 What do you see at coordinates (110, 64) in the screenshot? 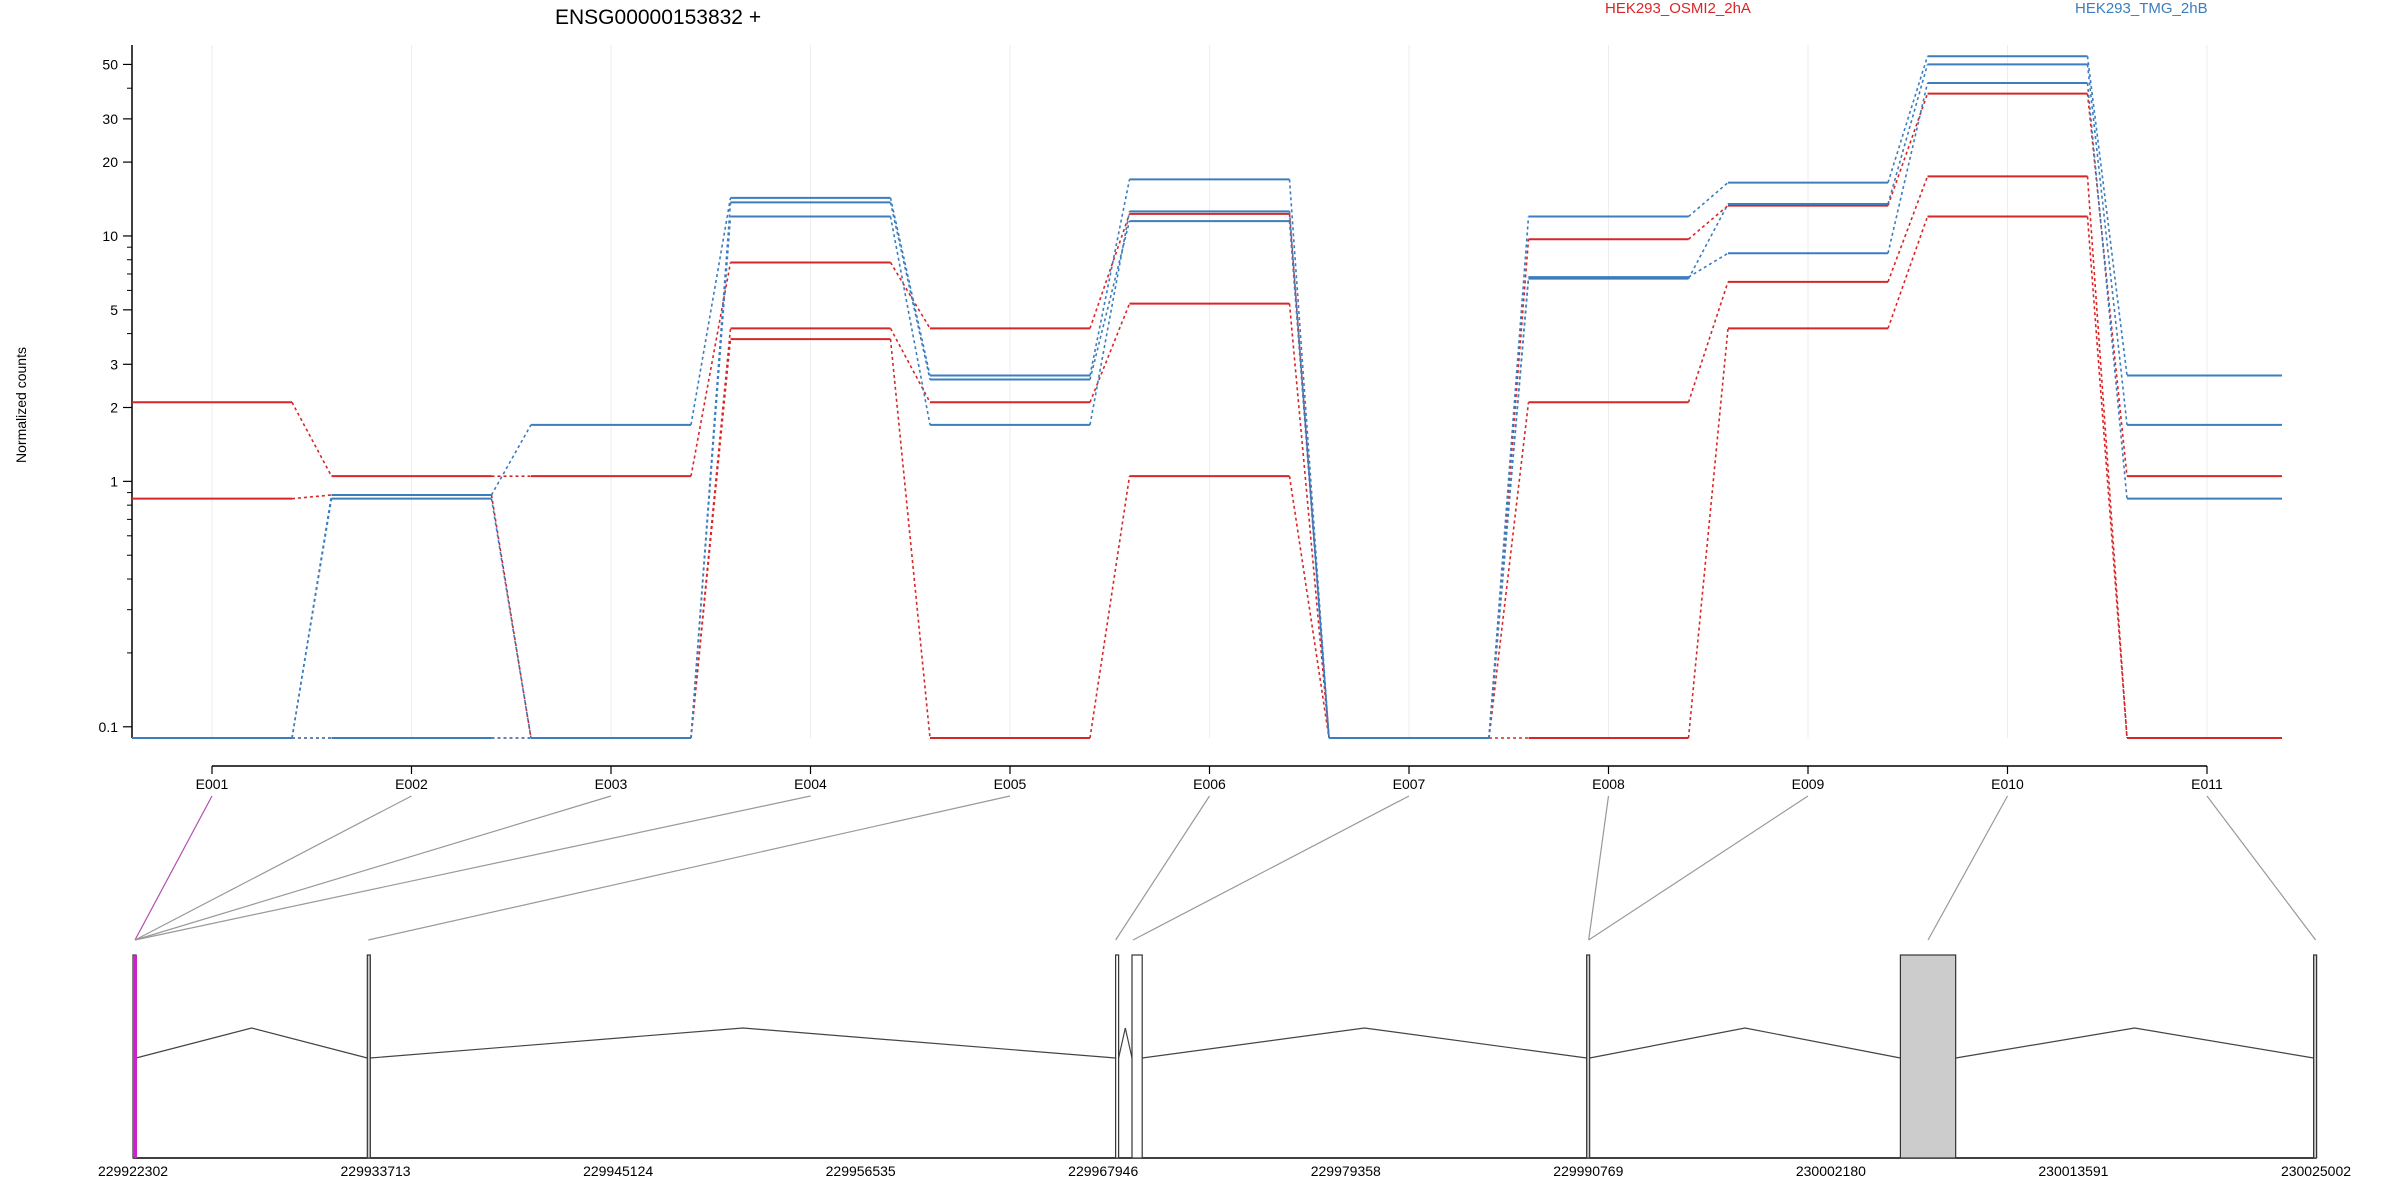
I see `y-tick-label: 50` at bounding box center [110, 64].